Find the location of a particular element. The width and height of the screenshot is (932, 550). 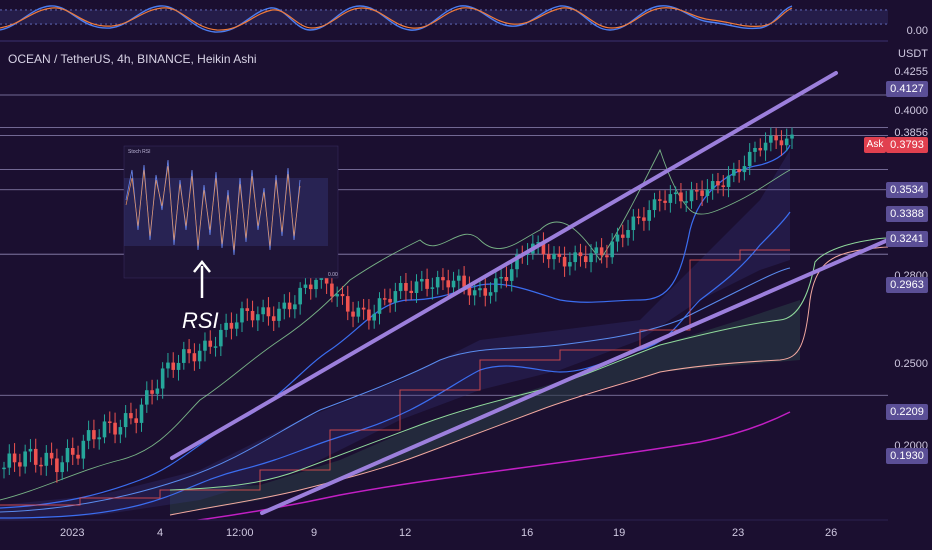

price-tag: 0.2963 is located at coordinates (907, 285).